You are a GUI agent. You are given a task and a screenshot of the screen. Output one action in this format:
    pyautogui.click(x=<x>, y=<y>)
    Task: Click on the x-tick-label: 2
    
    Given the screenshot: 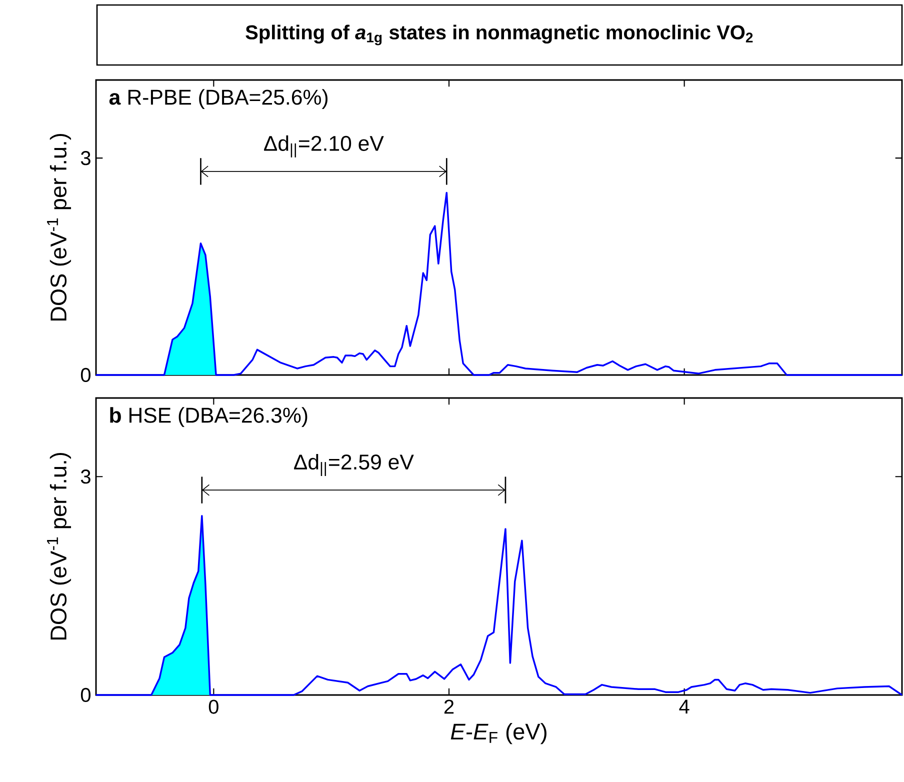 What is the action you would take?
    pyautogui.click(x=449, y=707)
    